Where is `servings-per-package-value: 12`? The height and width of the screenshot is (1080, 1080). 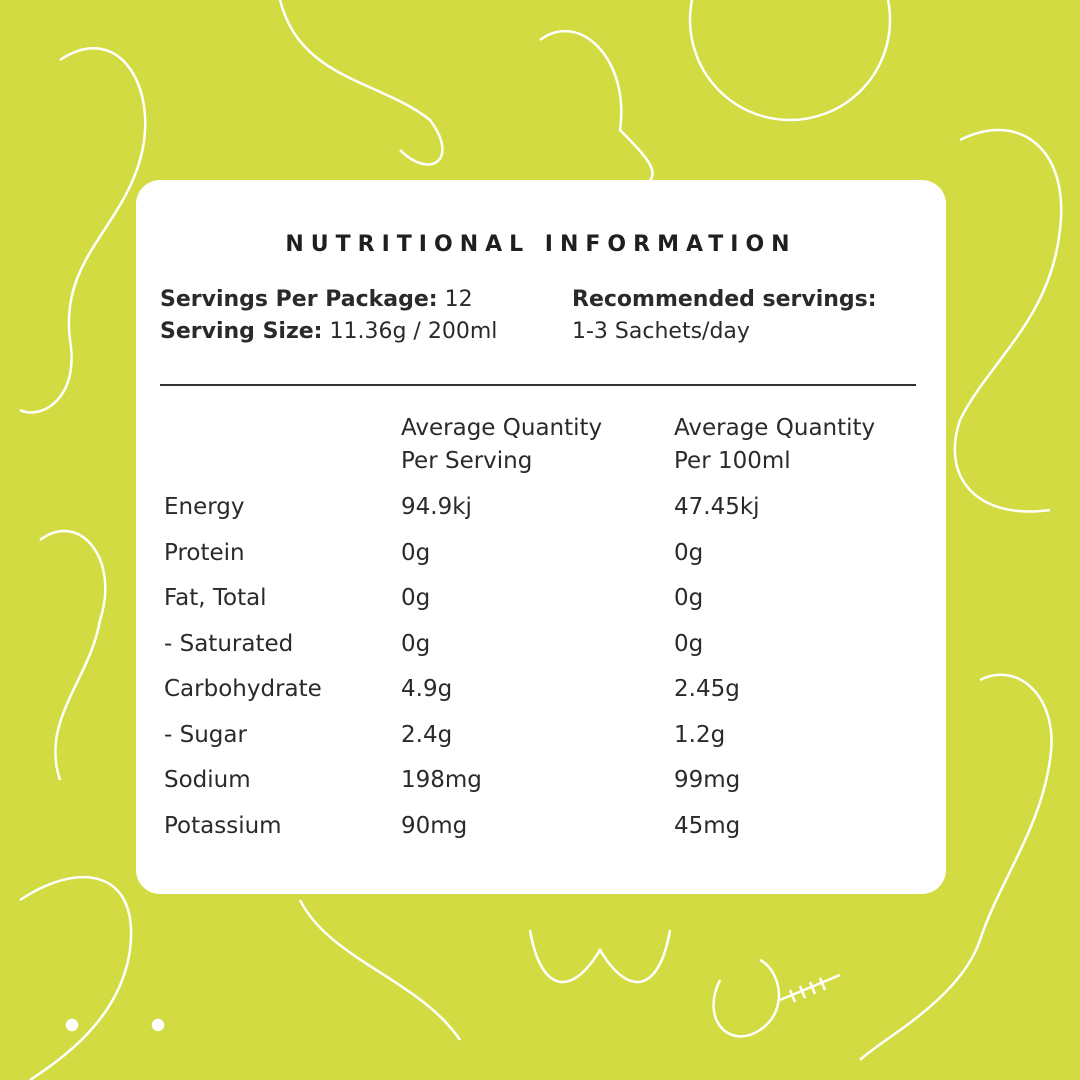
servings-per-package-value: 12 is located at coordinates (458, 299).